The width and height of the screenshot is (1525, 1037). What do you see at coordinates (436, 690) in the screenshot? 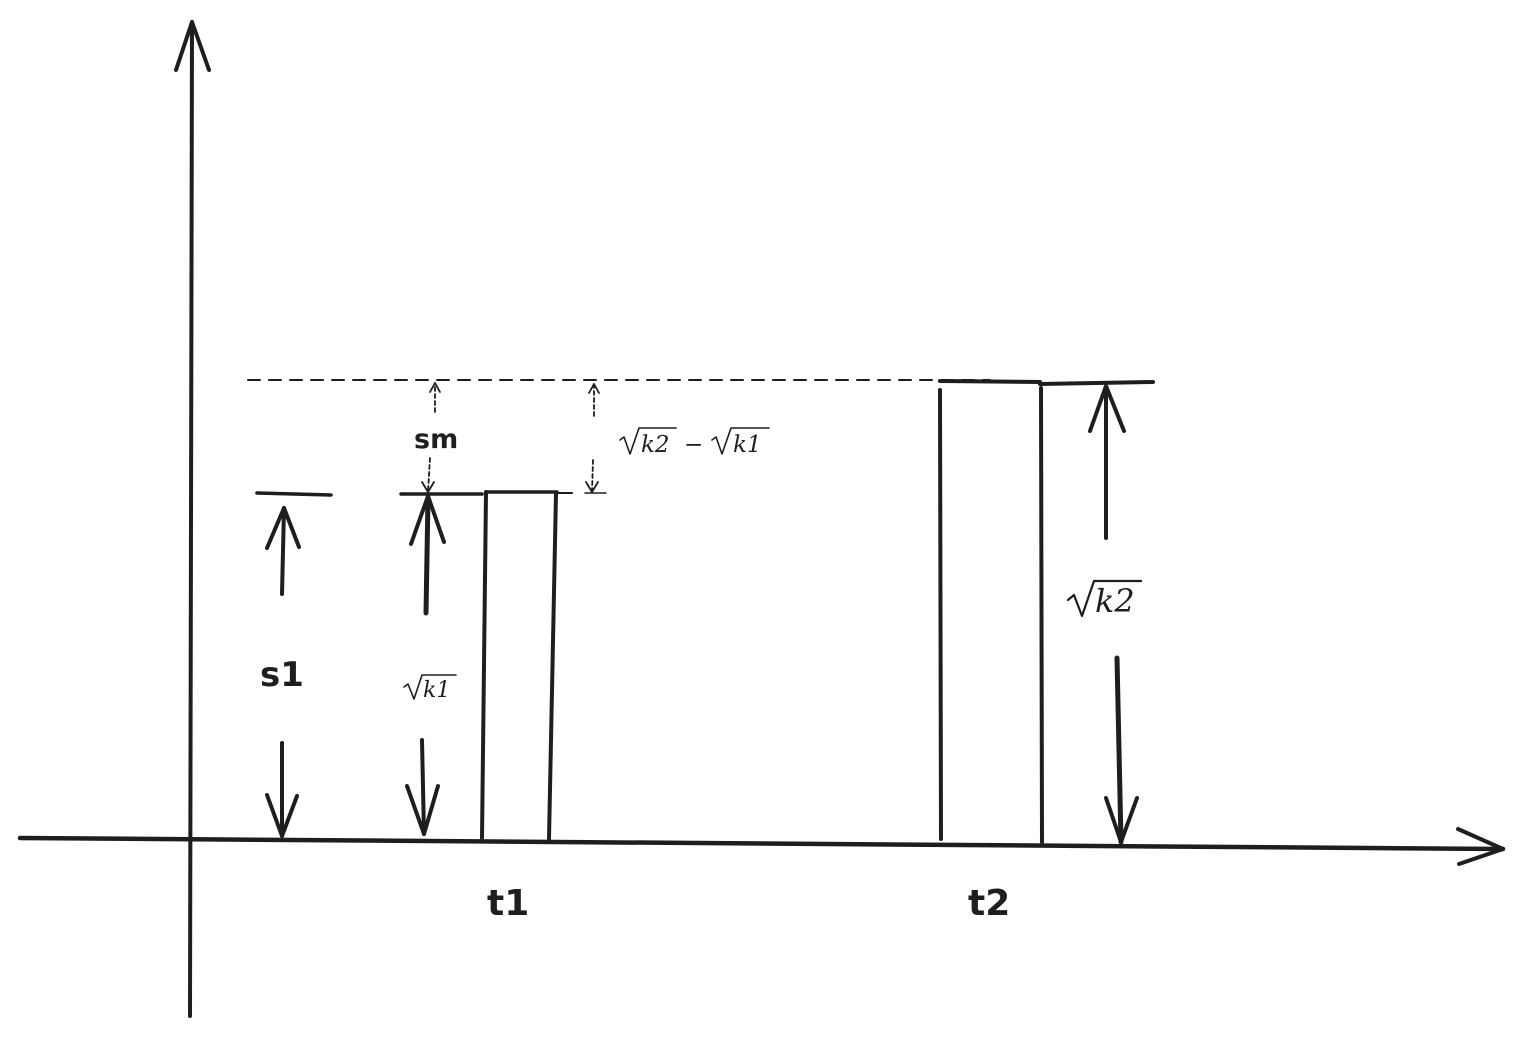
I see `sqrt-k1-radicand: k1` at bounding box center [436, 690].